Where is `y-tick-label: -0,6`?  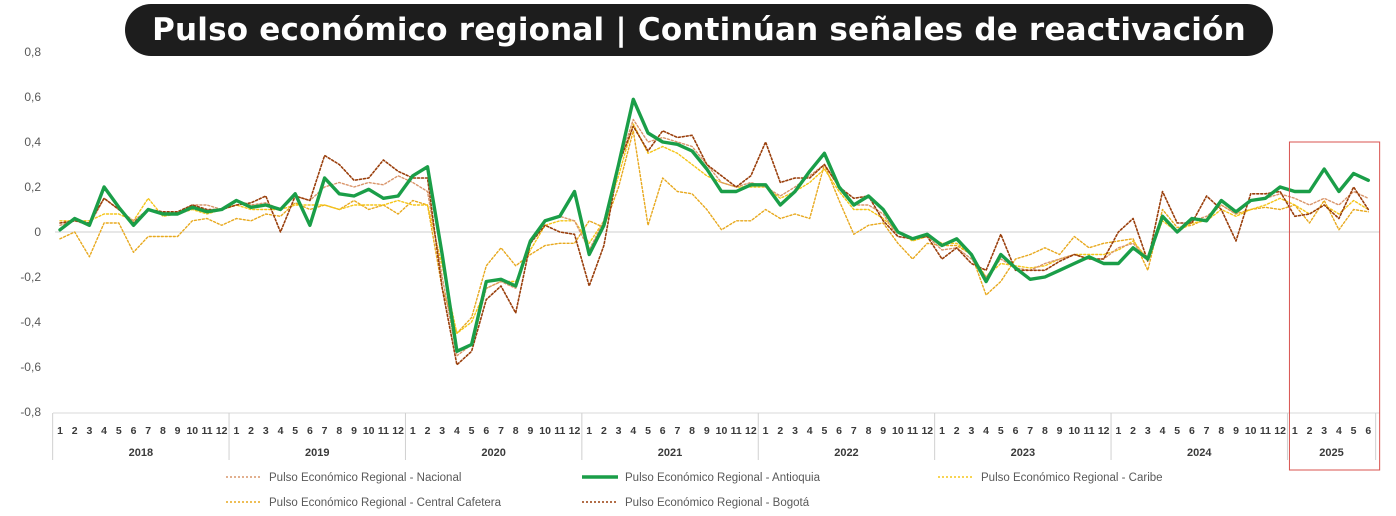 y-tick-label: -0,6 is located at coordinates (30, 367).